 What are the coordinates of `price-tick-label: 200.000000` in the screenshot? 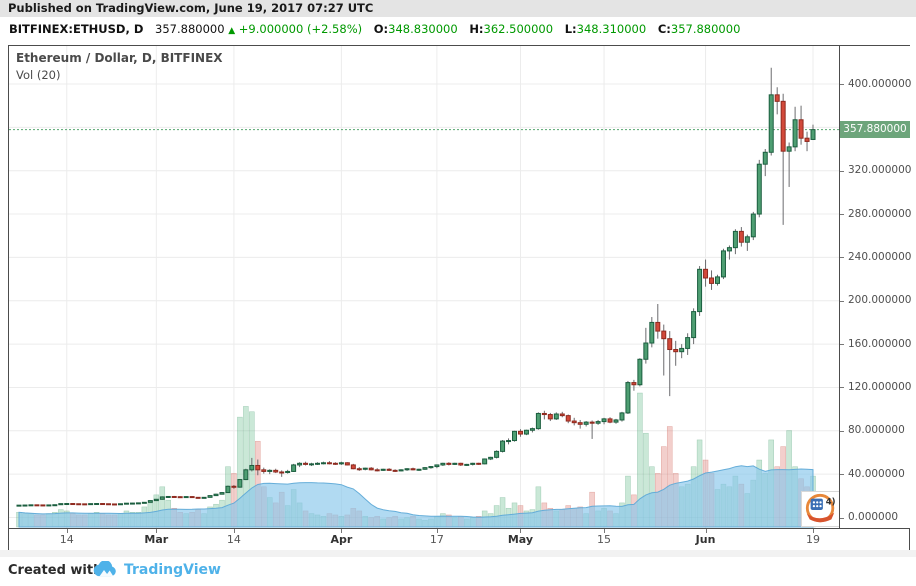 It's located at (880, 300).